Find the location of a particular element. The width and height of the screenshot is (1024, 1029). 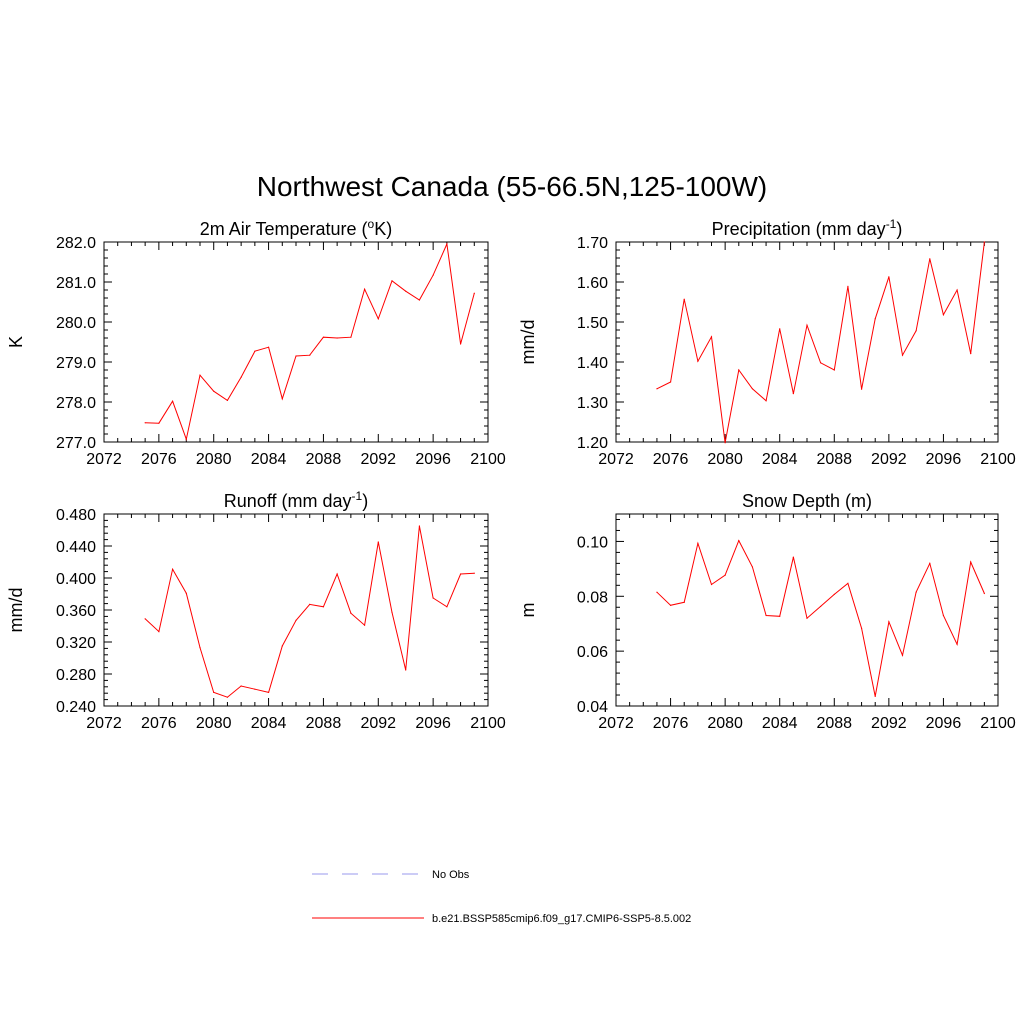

y-tick-label: 281.0 is located at coordinates (76, 283).